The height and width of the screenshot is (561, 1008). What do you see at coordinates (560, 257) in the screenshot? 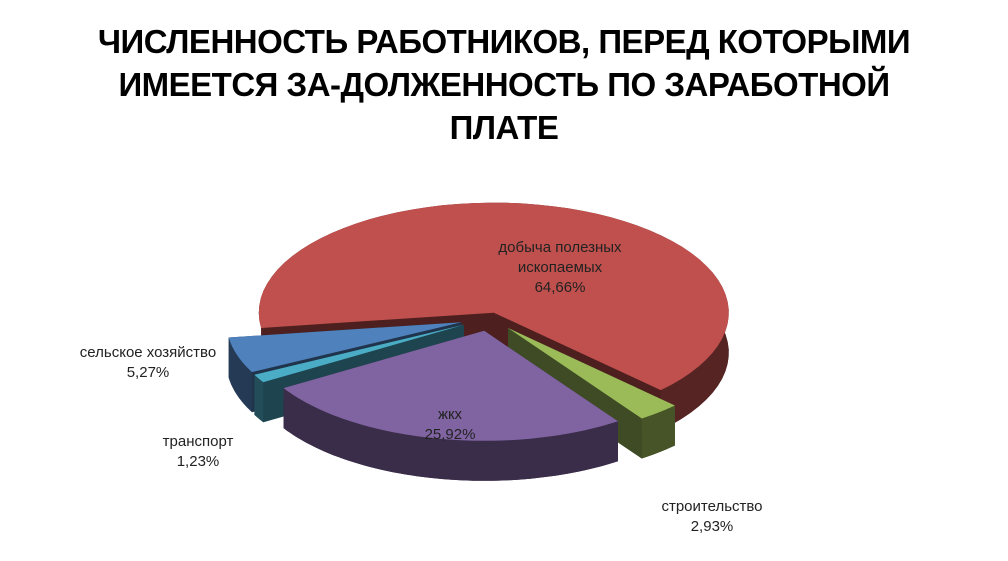
I see `category-label: добыча полезных ископаемых` at bounding box center [560, 257].